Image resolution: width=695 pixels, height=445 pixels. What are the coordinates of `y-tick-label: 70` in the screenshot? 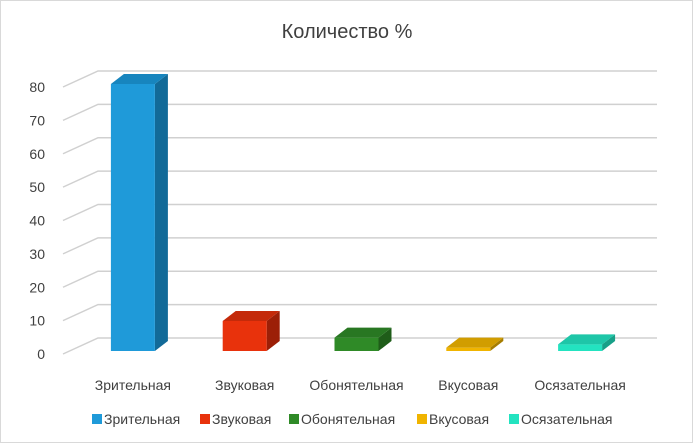 It's located at (37, 120).